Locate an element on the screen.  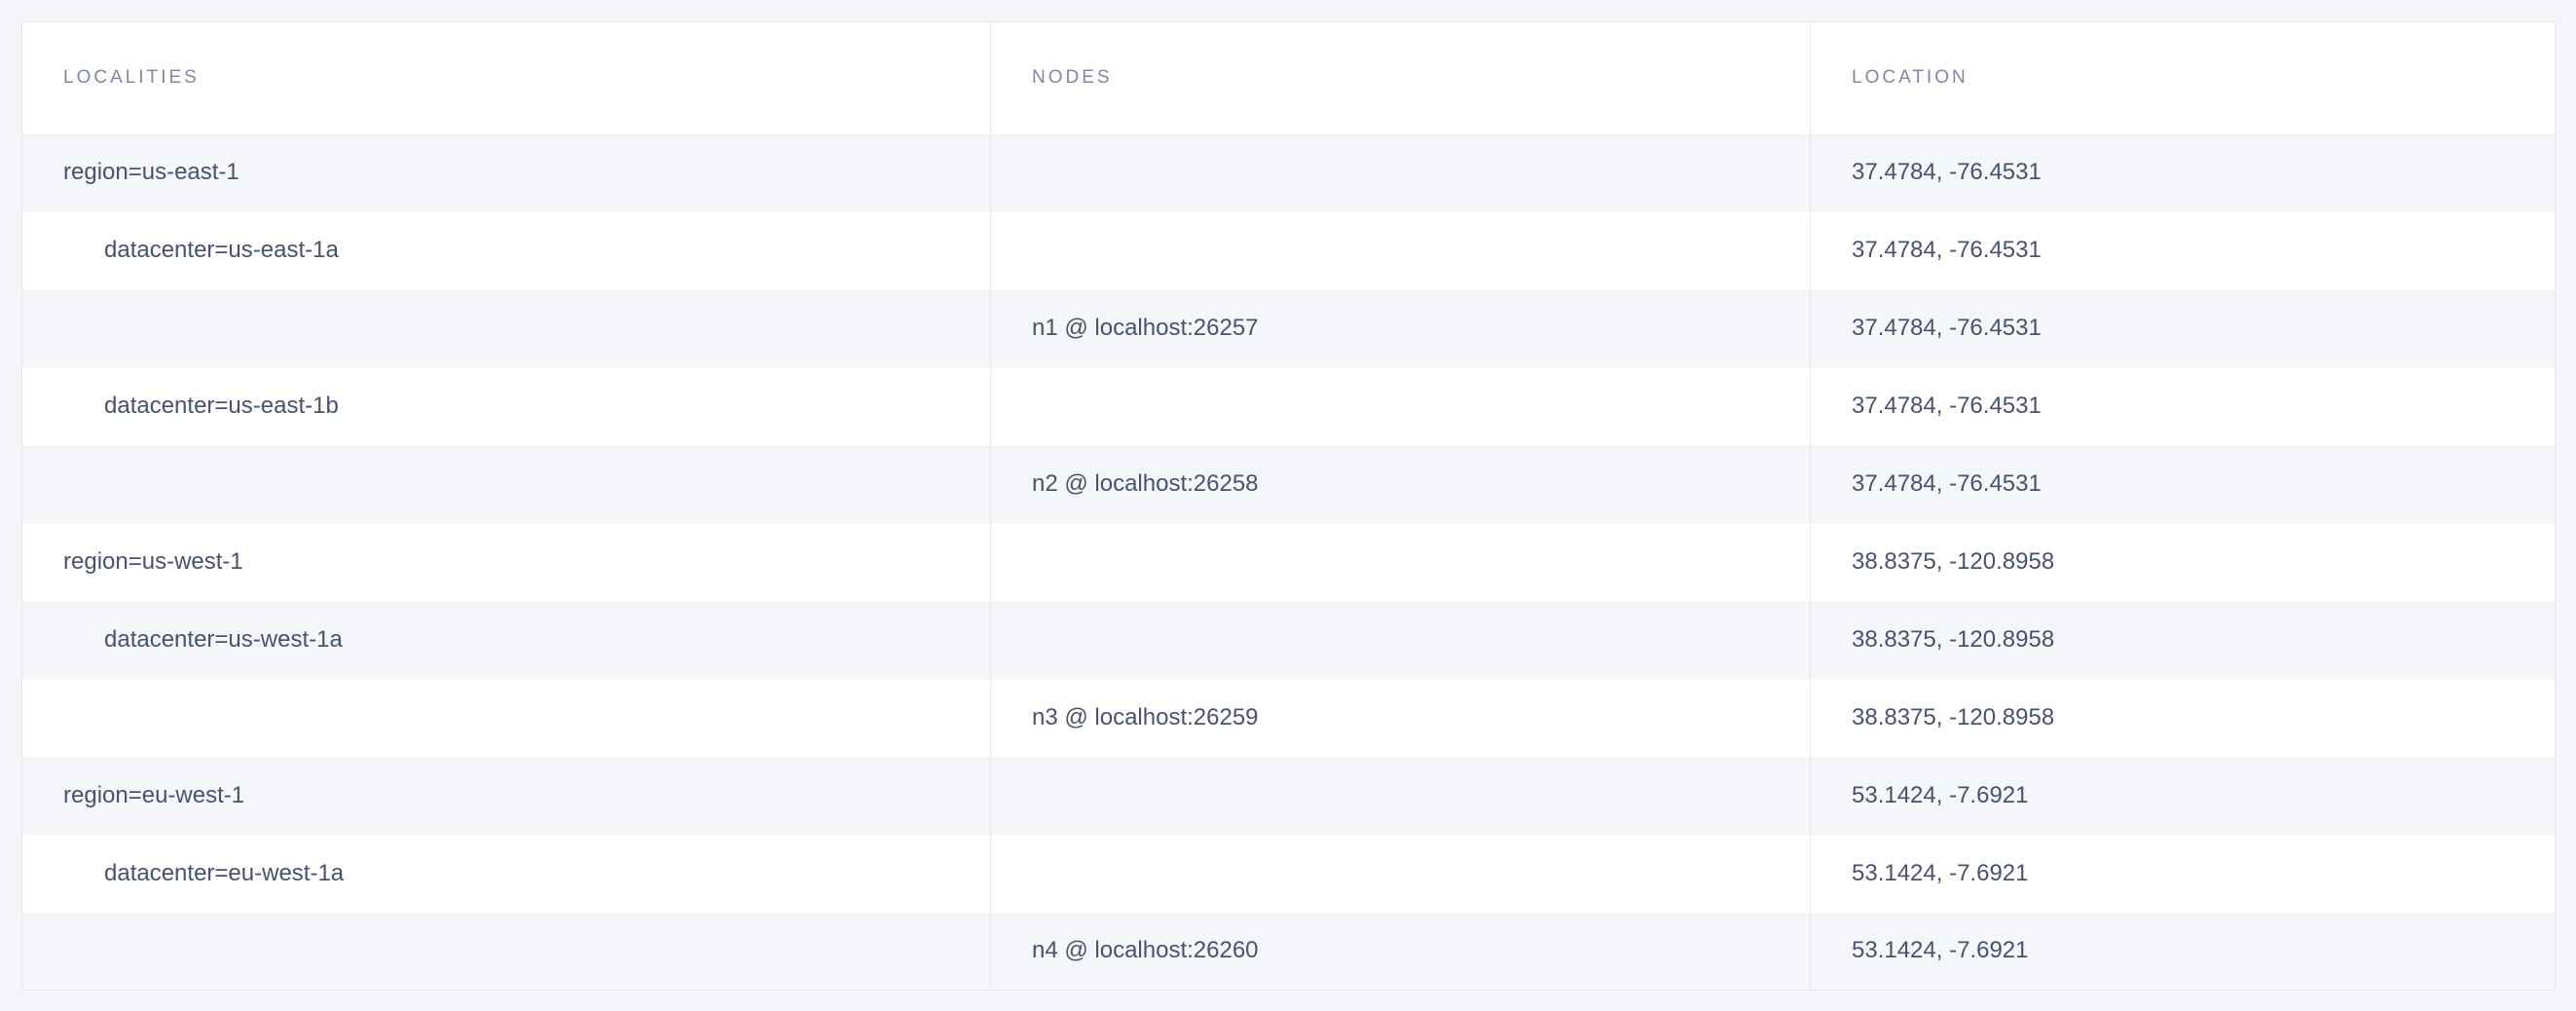
node-cell: n1 @ localhost:26257 is located at coordinates (1400, 327).